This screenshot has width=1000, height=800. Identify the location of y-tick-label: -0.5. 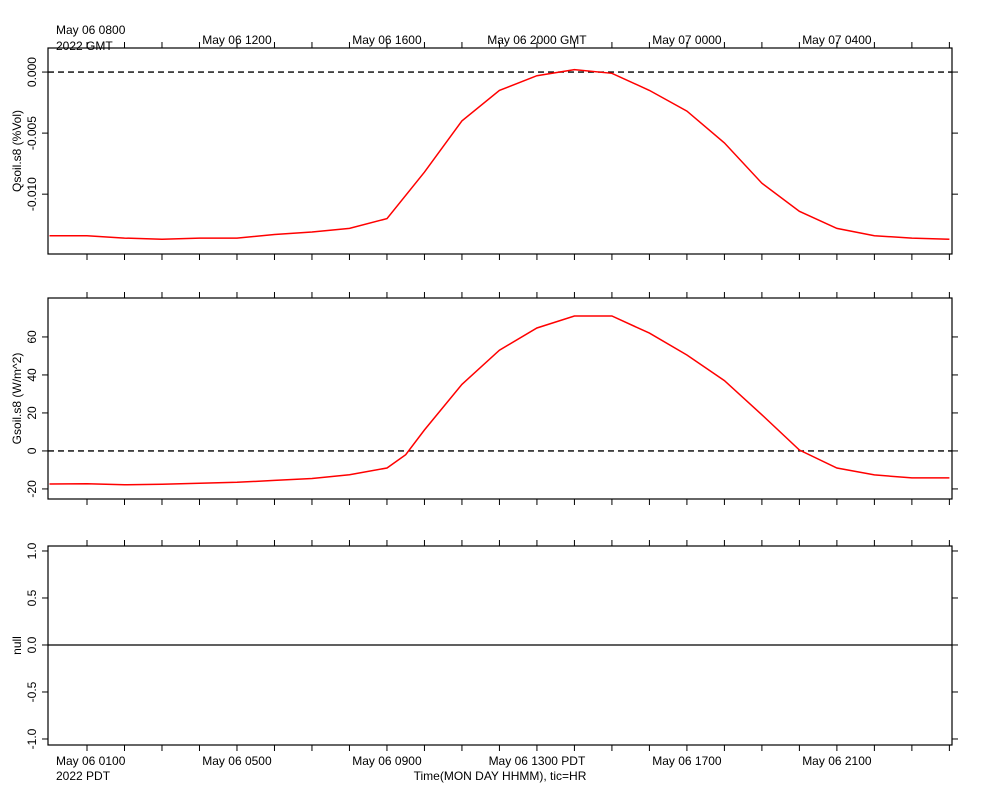
(32, 691).